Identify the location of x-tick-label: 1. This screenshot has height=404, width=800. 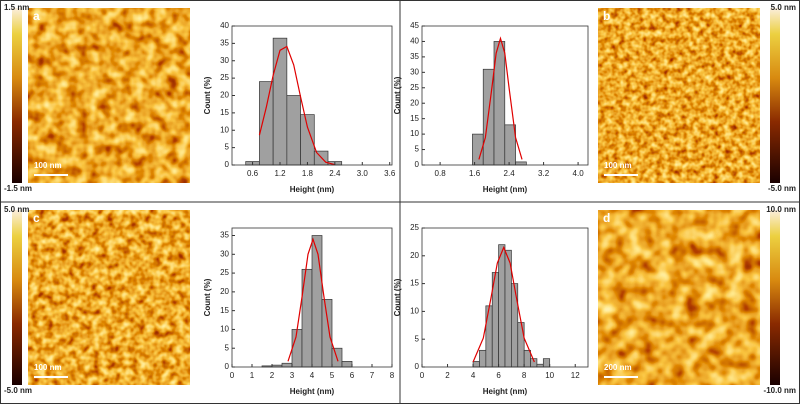
(252, 375).